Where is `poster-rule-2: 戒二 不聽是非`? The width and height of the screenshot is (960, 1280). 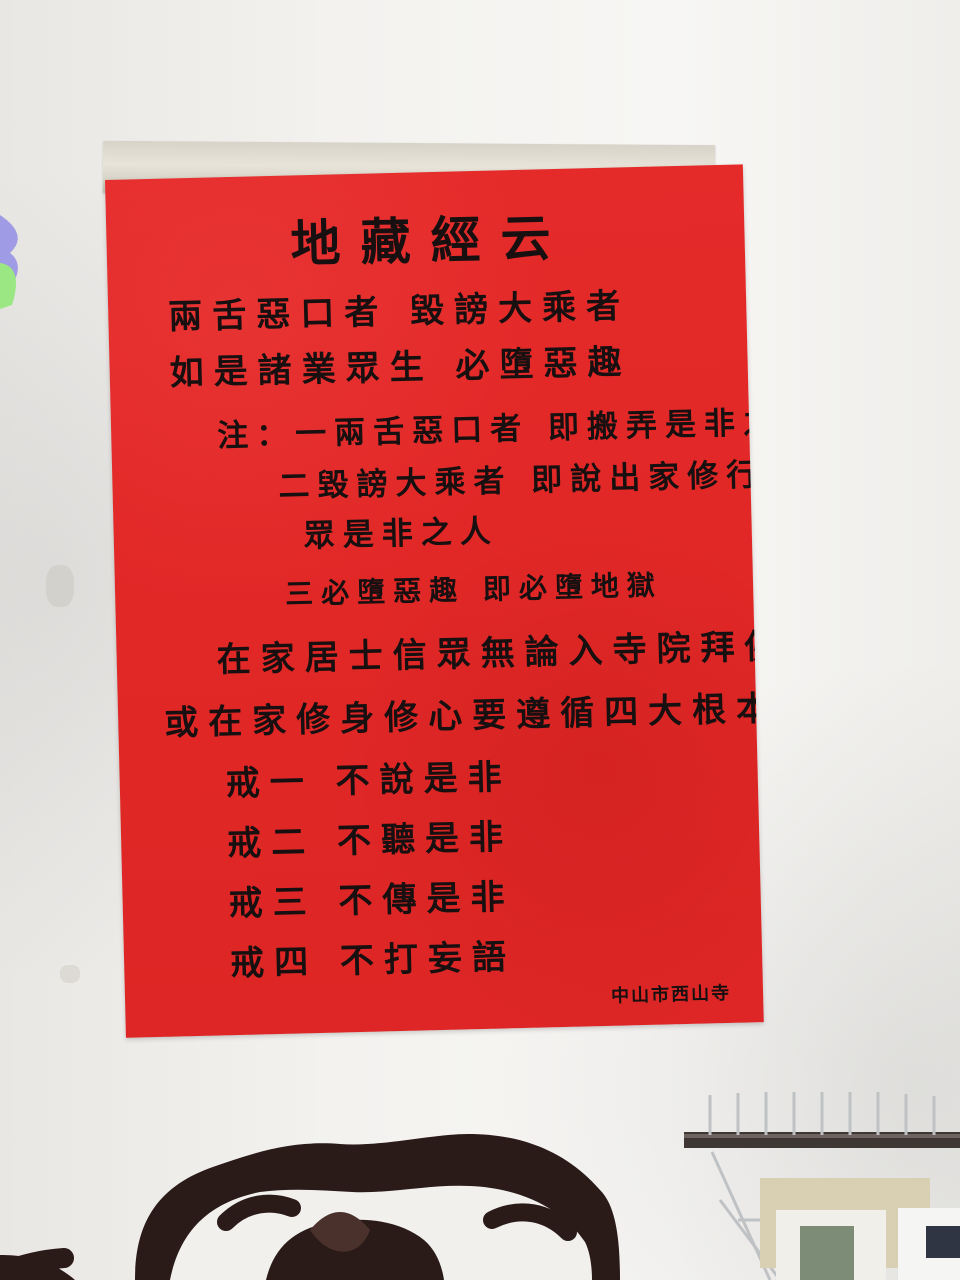 poster-rule-2: 戒二 不聽是非 is located at coordinates (370, 841).